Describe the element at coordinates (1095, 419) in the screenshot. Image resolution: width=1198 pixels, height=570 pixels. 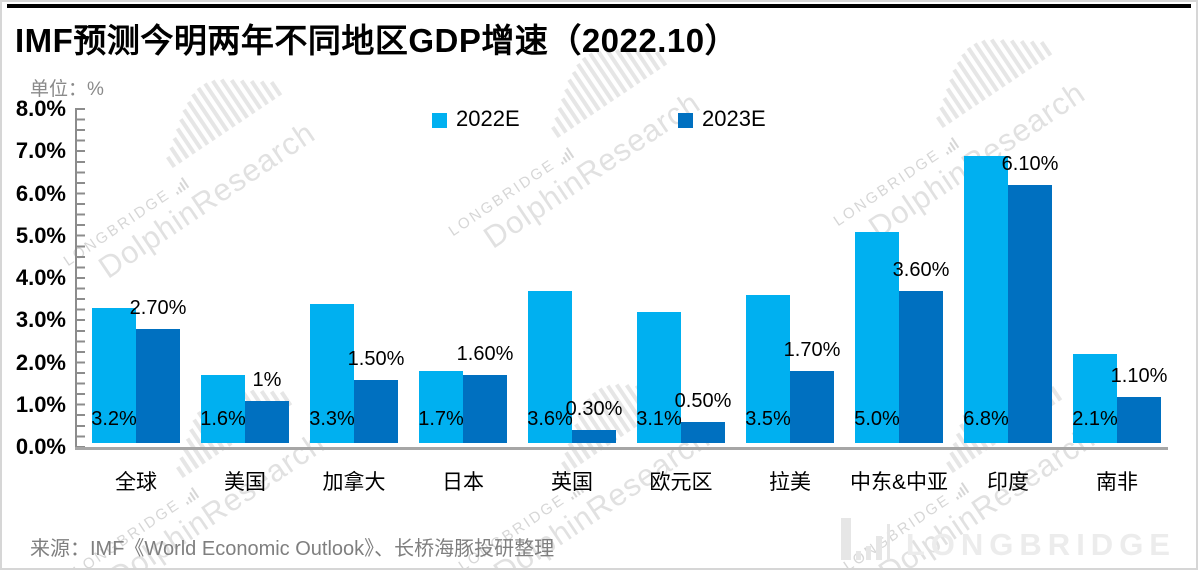
I see `bar-label-2022e: 2.1%` at that location.